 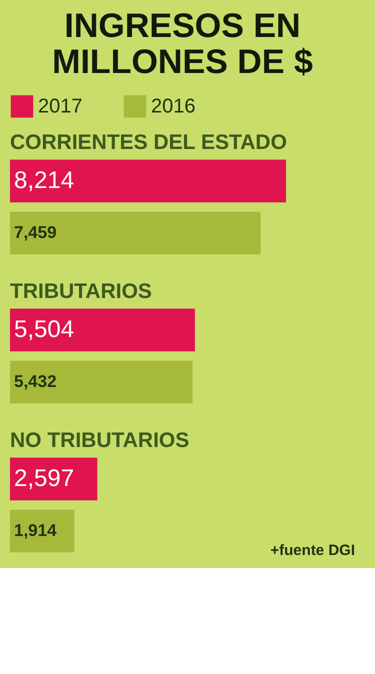 I want to click on y-tick-label: NO TRIBUTARIOS, so click(x=100, y=440).